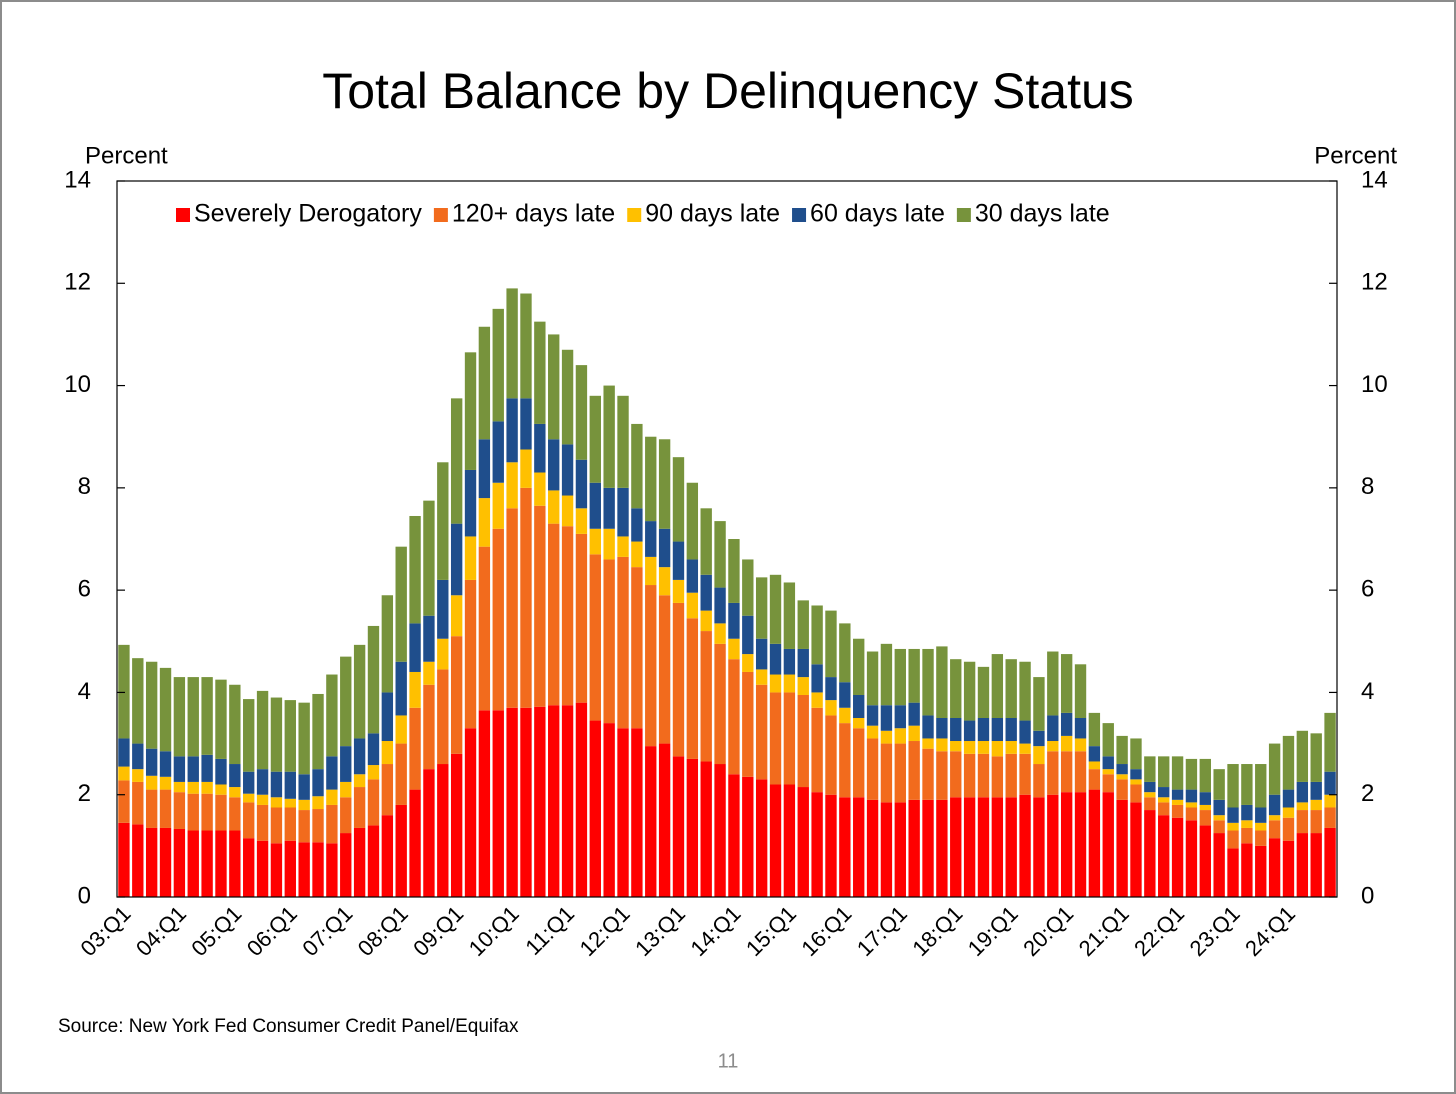  Describe the element at coordinates (84, 486) in the screenshot. I see `y-tick-label: 8` at that location.